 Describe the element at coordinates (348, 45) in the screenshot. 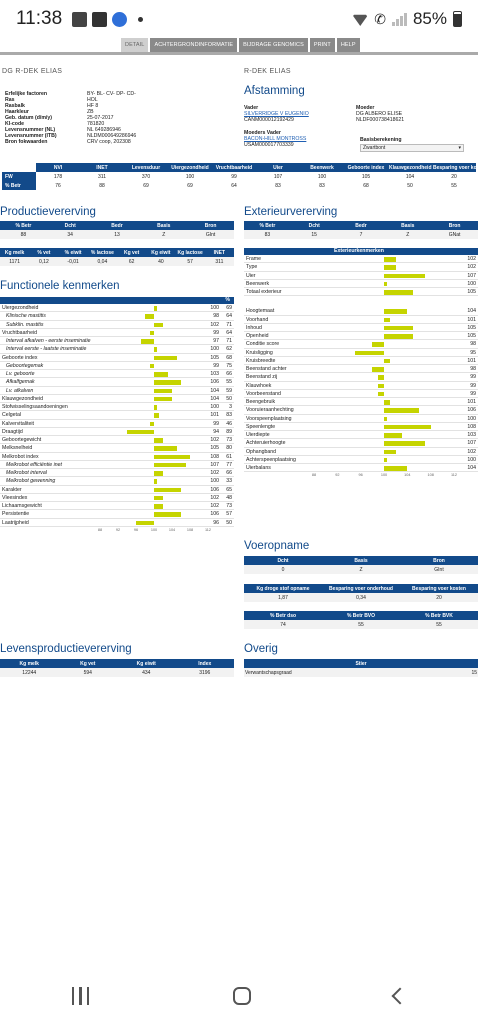

I see `tab-help: HELP` at that location.